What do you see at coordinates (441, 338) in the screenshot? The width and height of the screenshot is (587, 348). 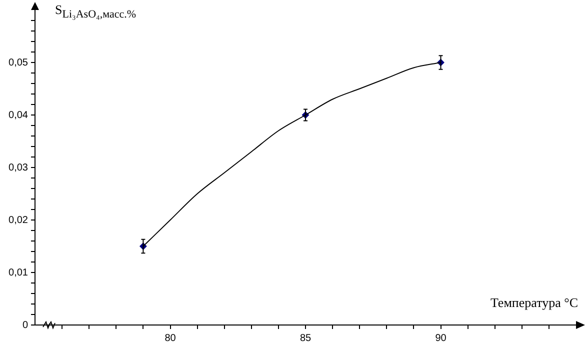 I see `x-tick-label: 90` at bounding box center [441, 338].